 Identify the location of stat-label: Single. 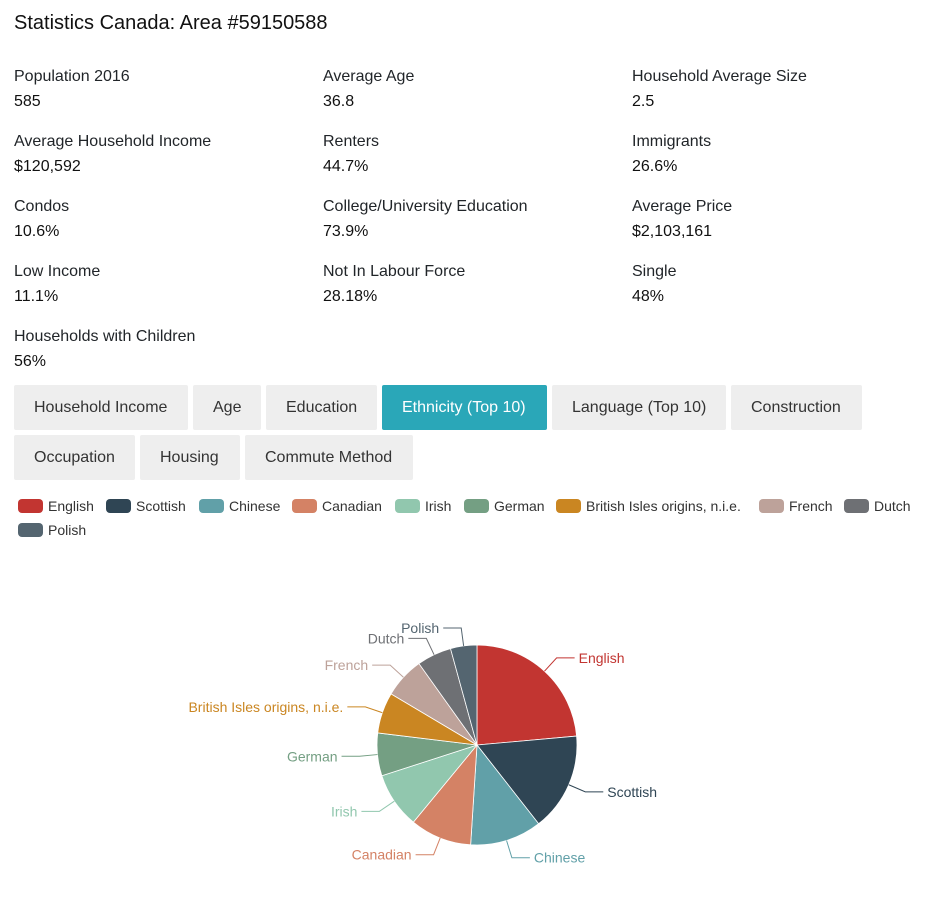
(654, 271).